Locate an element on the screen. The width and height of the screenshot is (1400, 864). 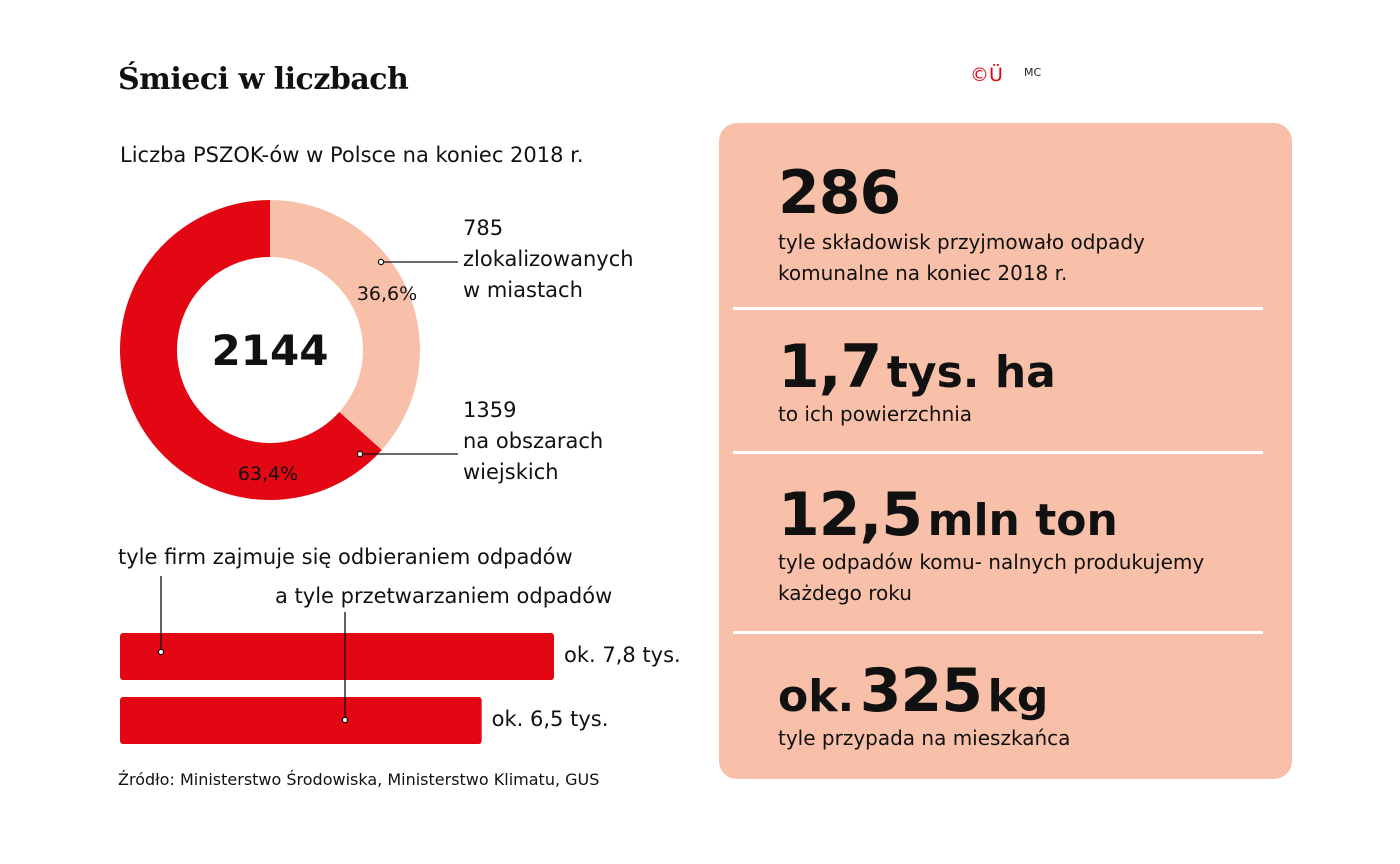
stat-per-capita-unit: kg is located at coordinates (1018, 696).